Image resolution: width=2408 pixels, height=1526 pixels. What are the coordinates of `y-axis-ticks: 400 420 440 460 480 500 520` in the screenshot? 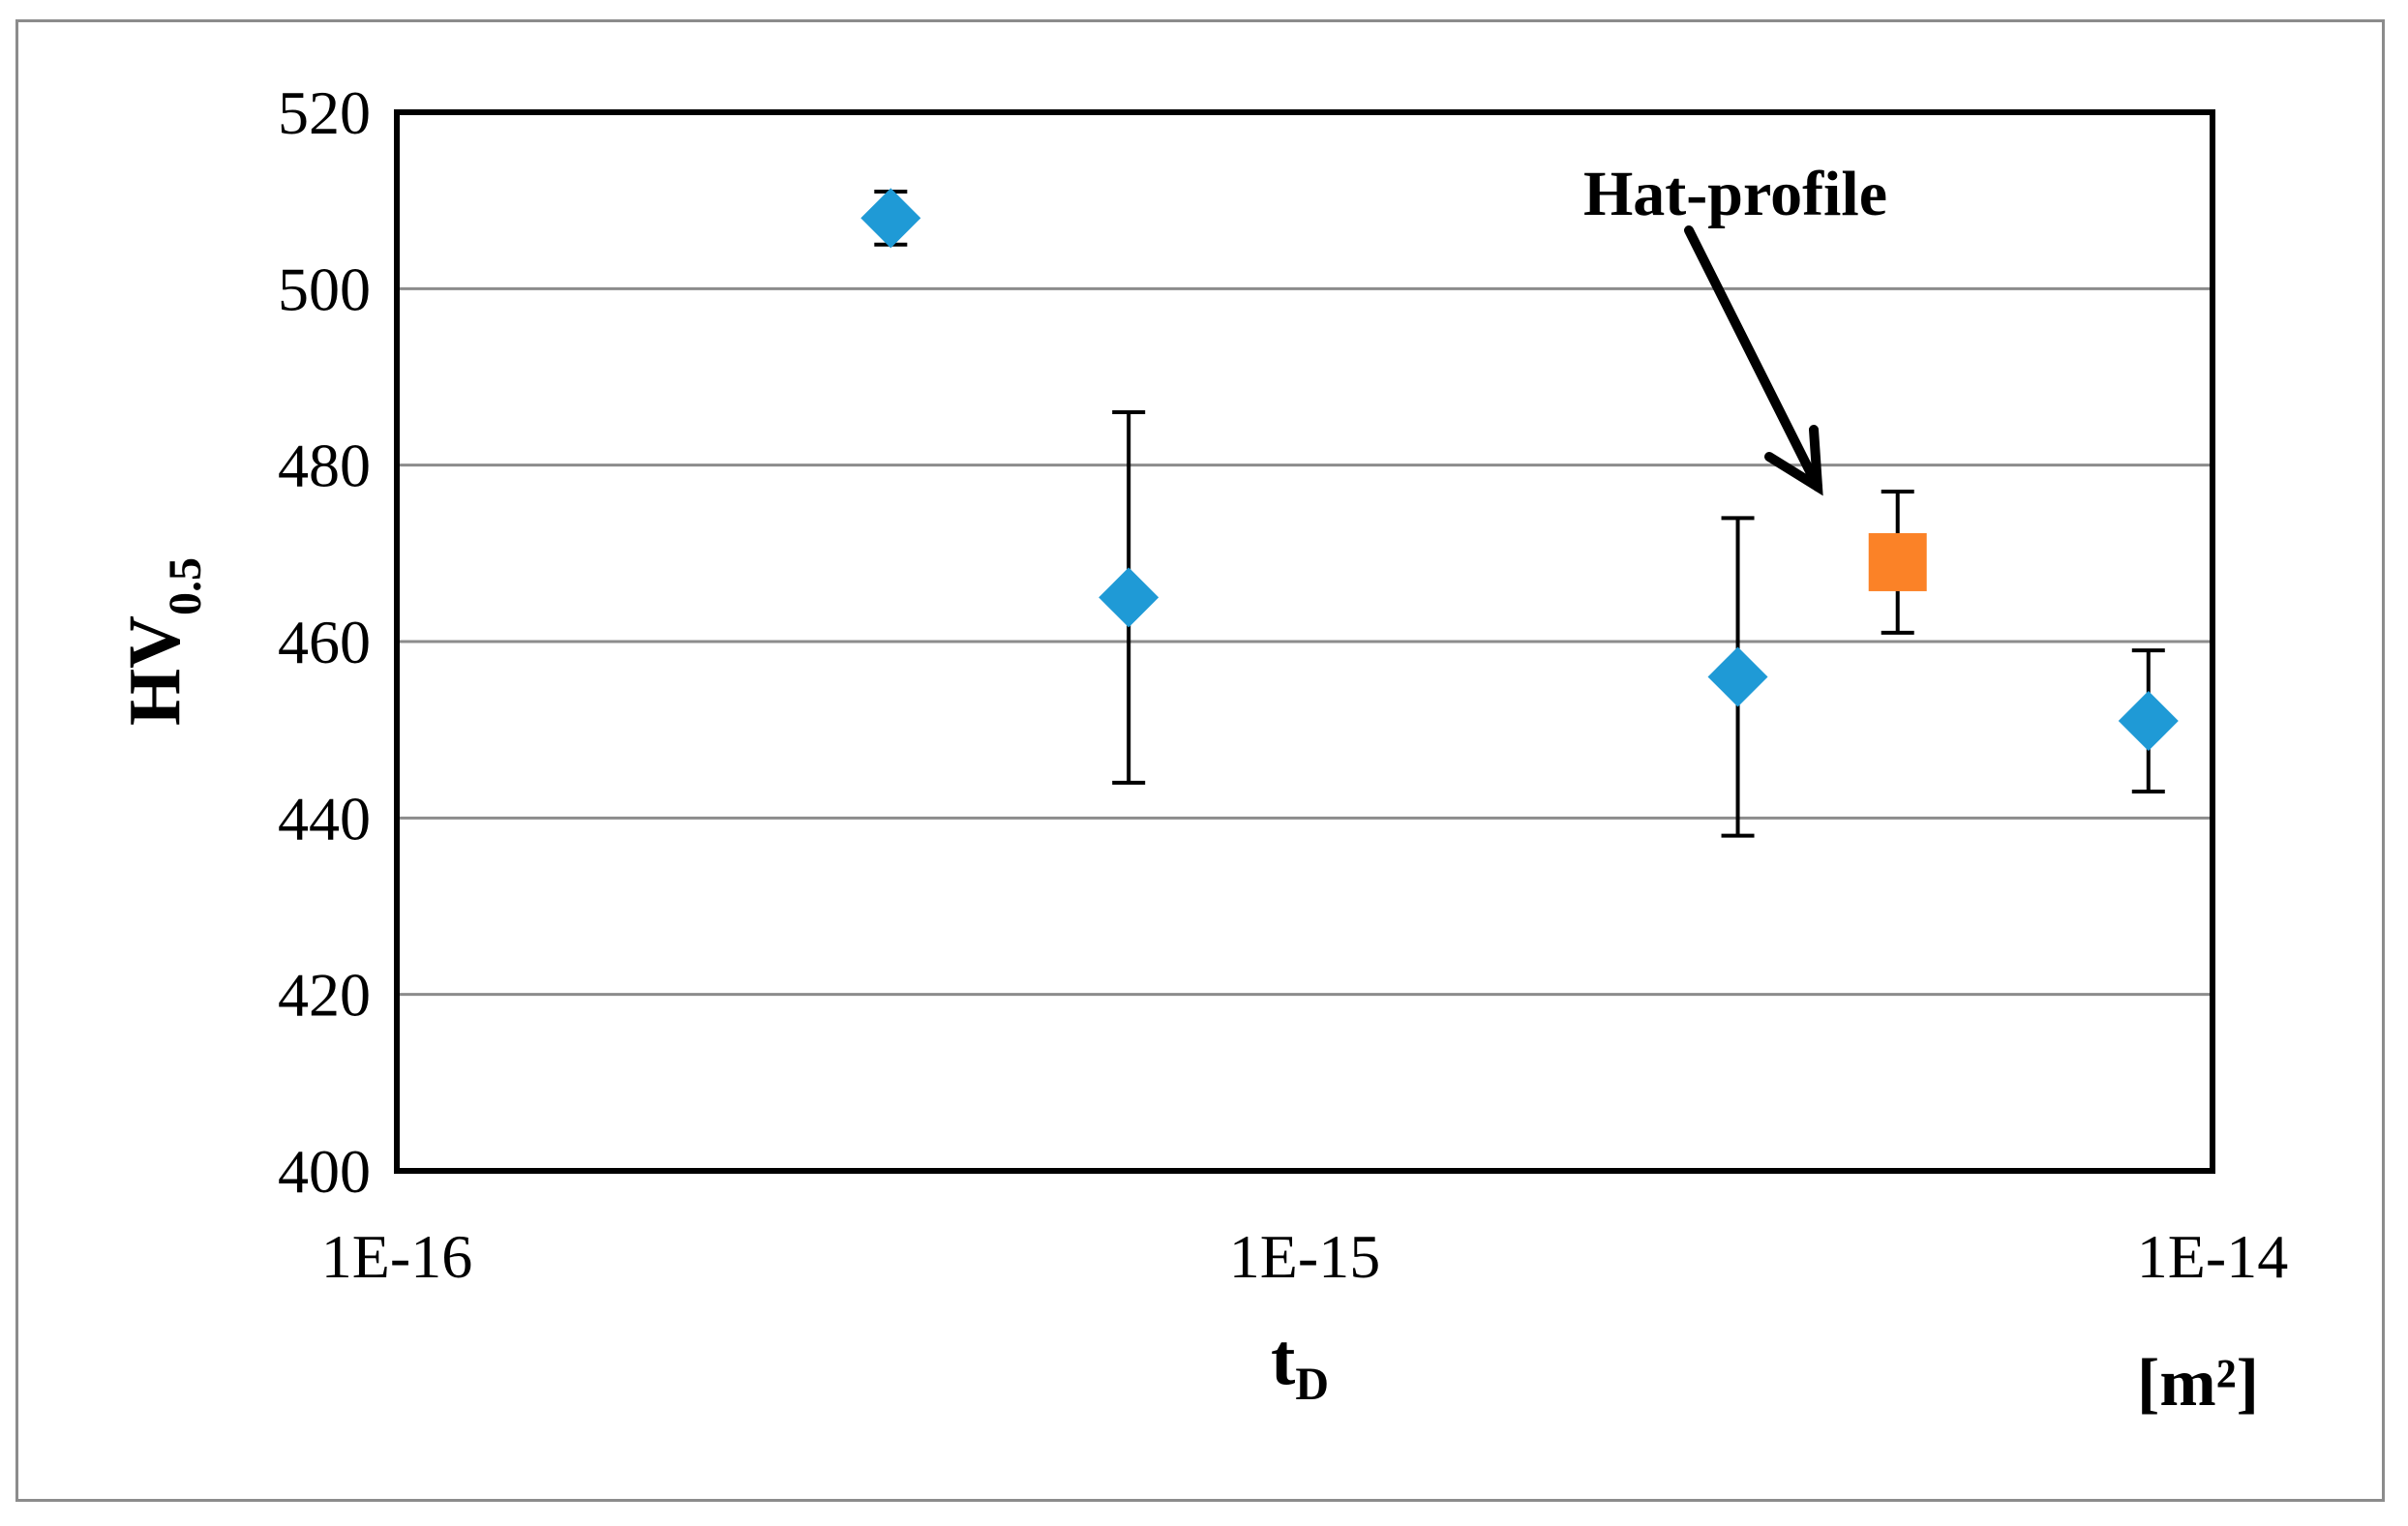 It's located at (324, 642).